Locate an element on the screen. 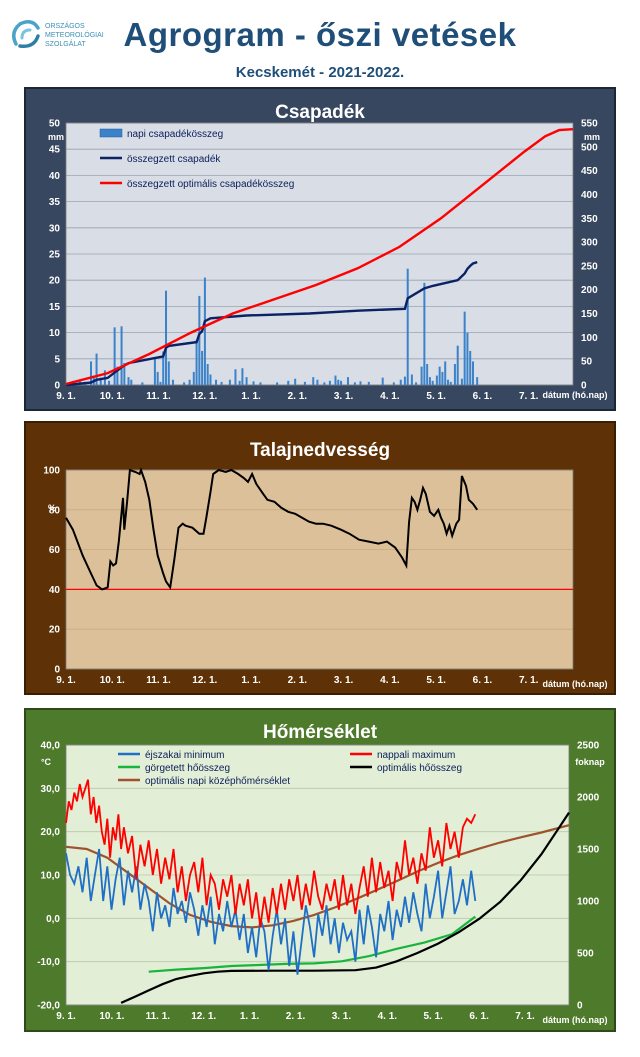 The height and width of the screenshot is (1057, 640). y2-tick-label: 400 is located at coordinates (589, 195).